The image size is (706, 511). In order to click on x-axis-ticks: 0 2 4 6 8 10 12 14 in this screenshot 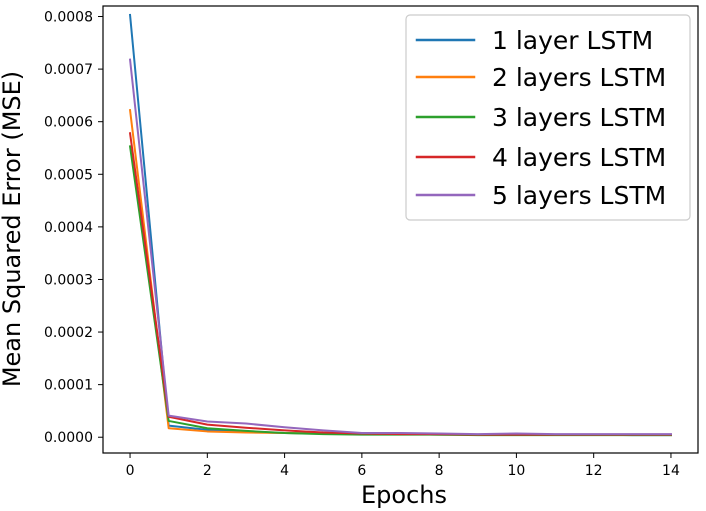, I will do `click(403, 466)`.